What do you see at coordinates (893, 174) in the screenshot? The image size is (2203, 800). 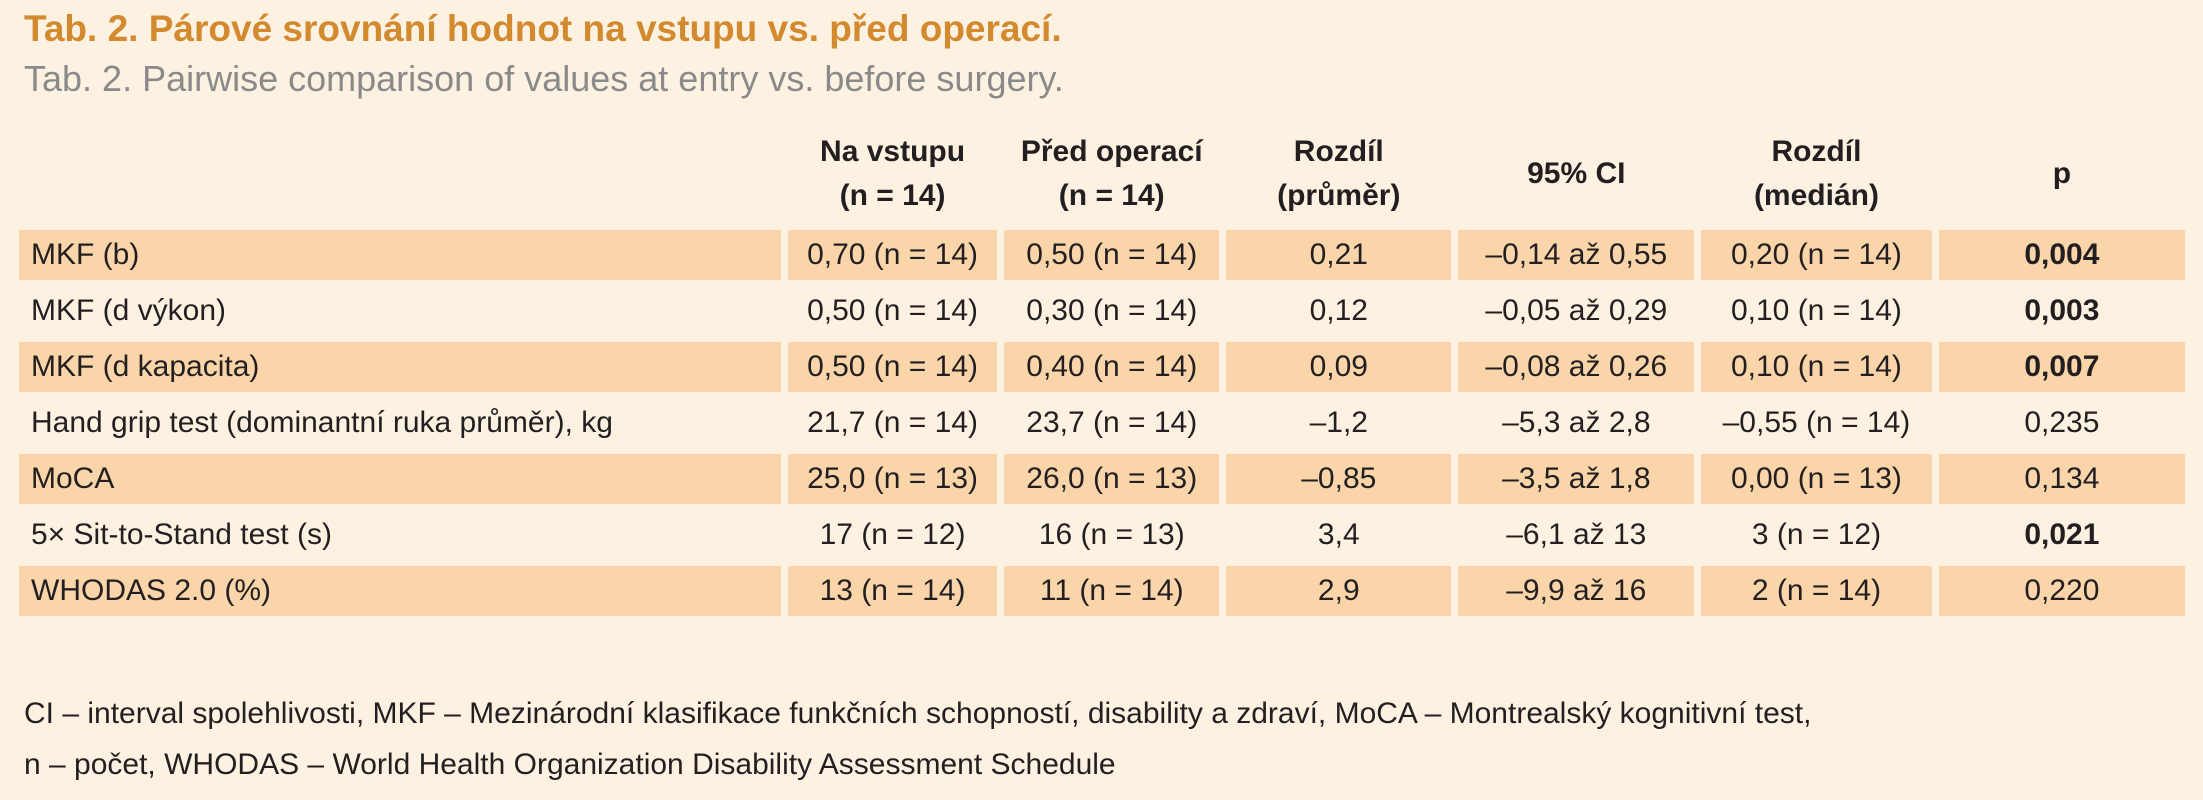 I see `header-entry: Na vstupu (n = 14)` at bounding box center [893, 174].